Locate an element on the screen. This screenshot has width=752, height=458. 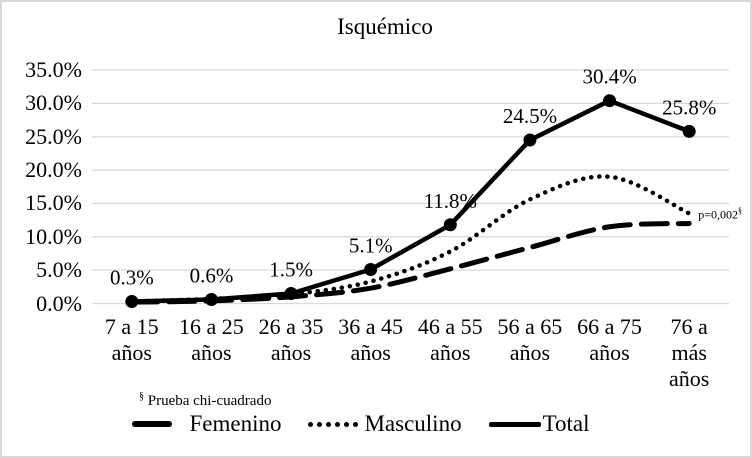
legend-label: Masculino is located at coordinates (413, 423).